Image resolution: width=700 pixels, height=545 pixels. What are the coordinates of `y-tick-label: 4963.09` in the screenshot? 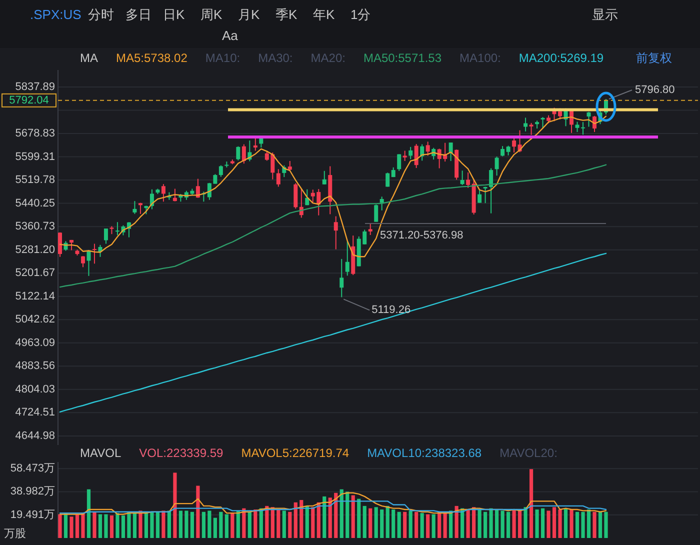 It's located at (35, 342).